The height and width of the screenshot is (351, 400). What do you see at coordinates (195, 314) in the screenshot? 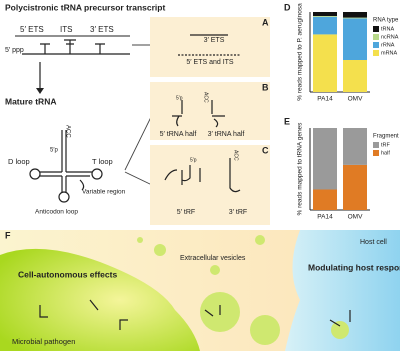
I see `rna-fragments` at bounding box center [195, 314].